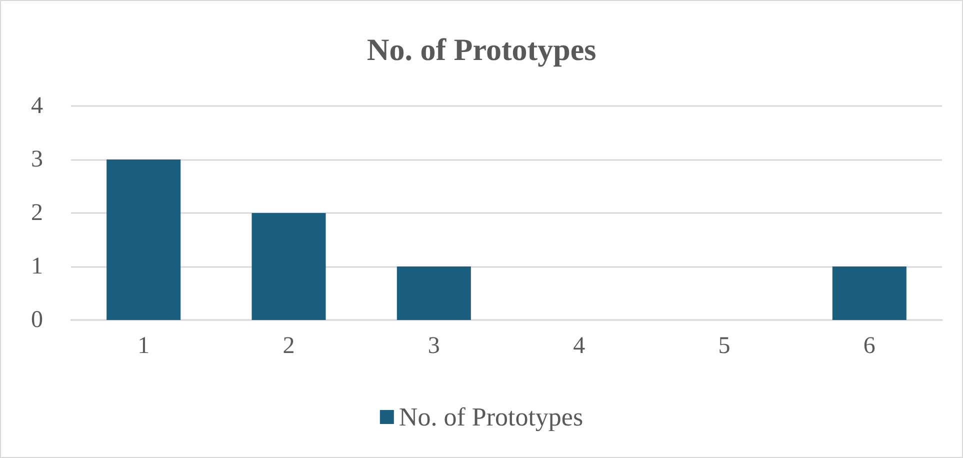 This screenshot has height=458, width=963. I want to click on chart-title: No. of Prototypes, so click(481, 49).